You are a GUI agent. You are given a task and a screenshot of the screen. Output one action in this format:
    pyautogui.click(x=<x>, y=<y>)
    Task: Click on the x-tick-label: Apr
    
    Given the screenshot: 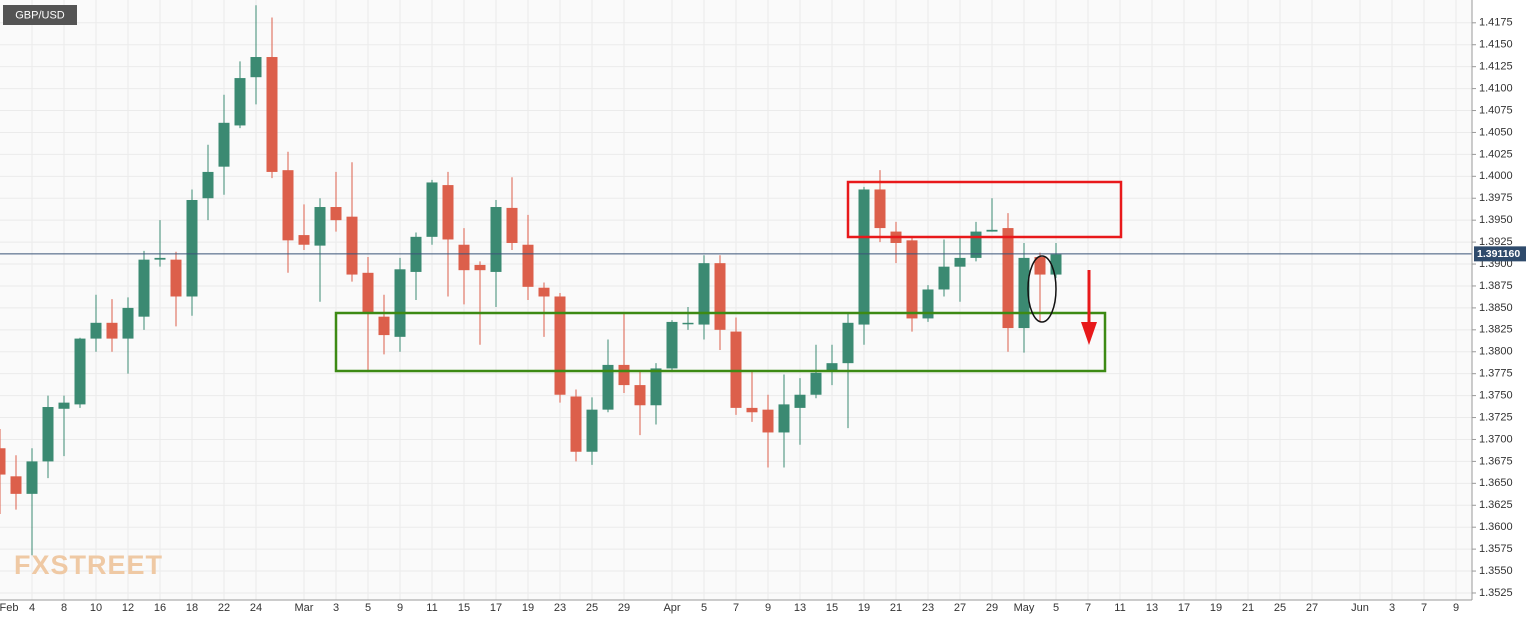 What is the action you would take?
    pyautogui.click(x=671, y=608)
    